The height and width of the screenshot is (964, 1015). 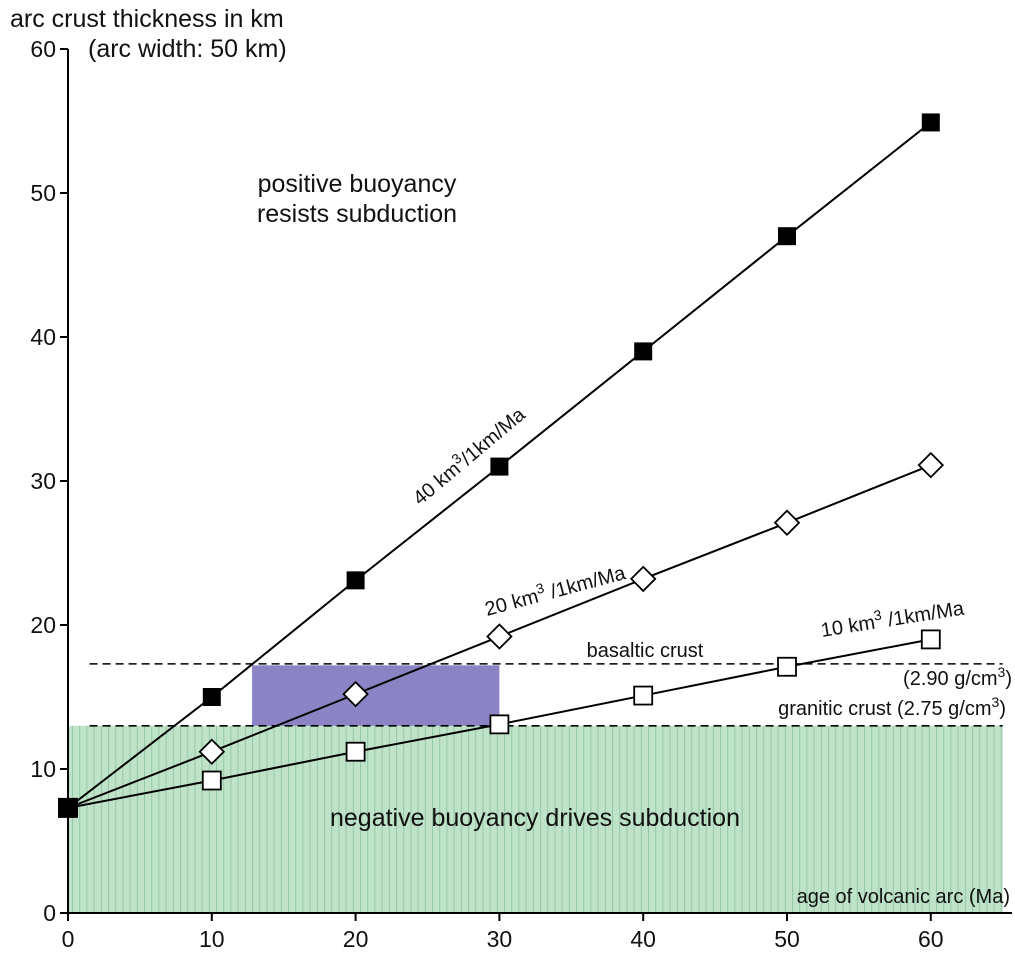 I want to click on series-label-20: 20 km3 /1km/Ma, so click(x=555, y=589).